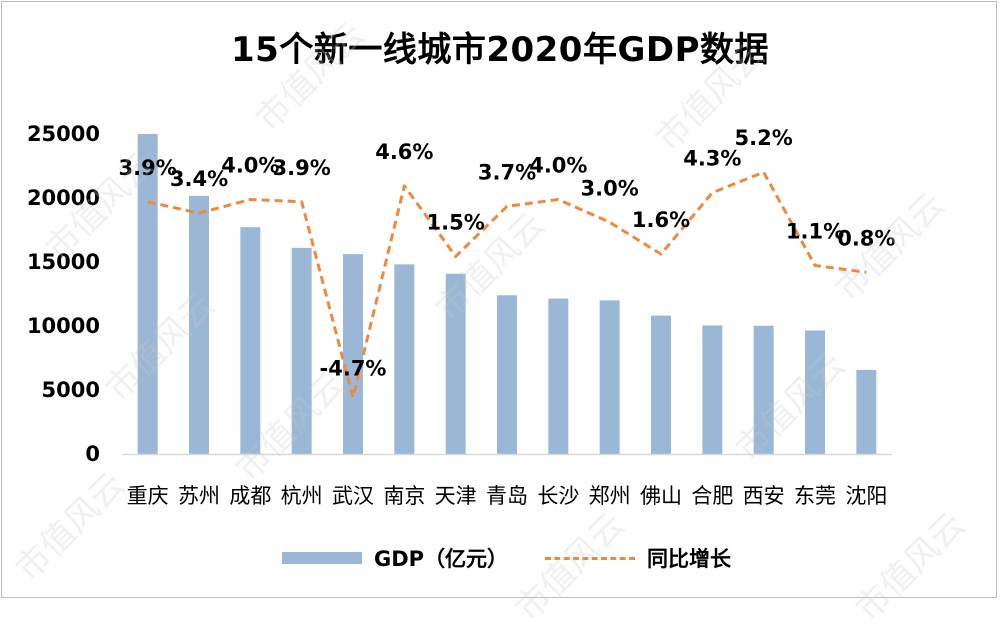 The width and height of the screenshot is (1000, 630). Describe the element at coordinates (712, 496) in the screenshot. I see `x-tick-label: 合肥` at that location.